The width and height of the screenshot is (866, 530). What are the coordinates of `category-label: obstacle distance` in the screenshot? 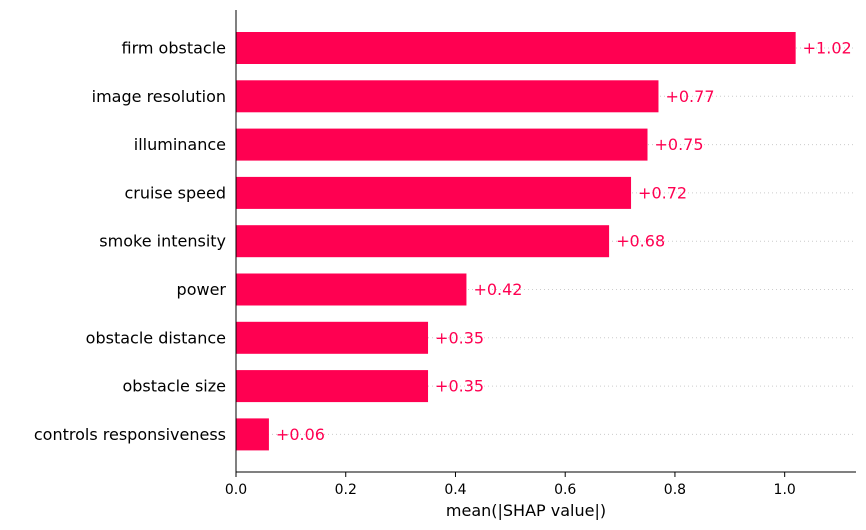 It's located at (156, 337).